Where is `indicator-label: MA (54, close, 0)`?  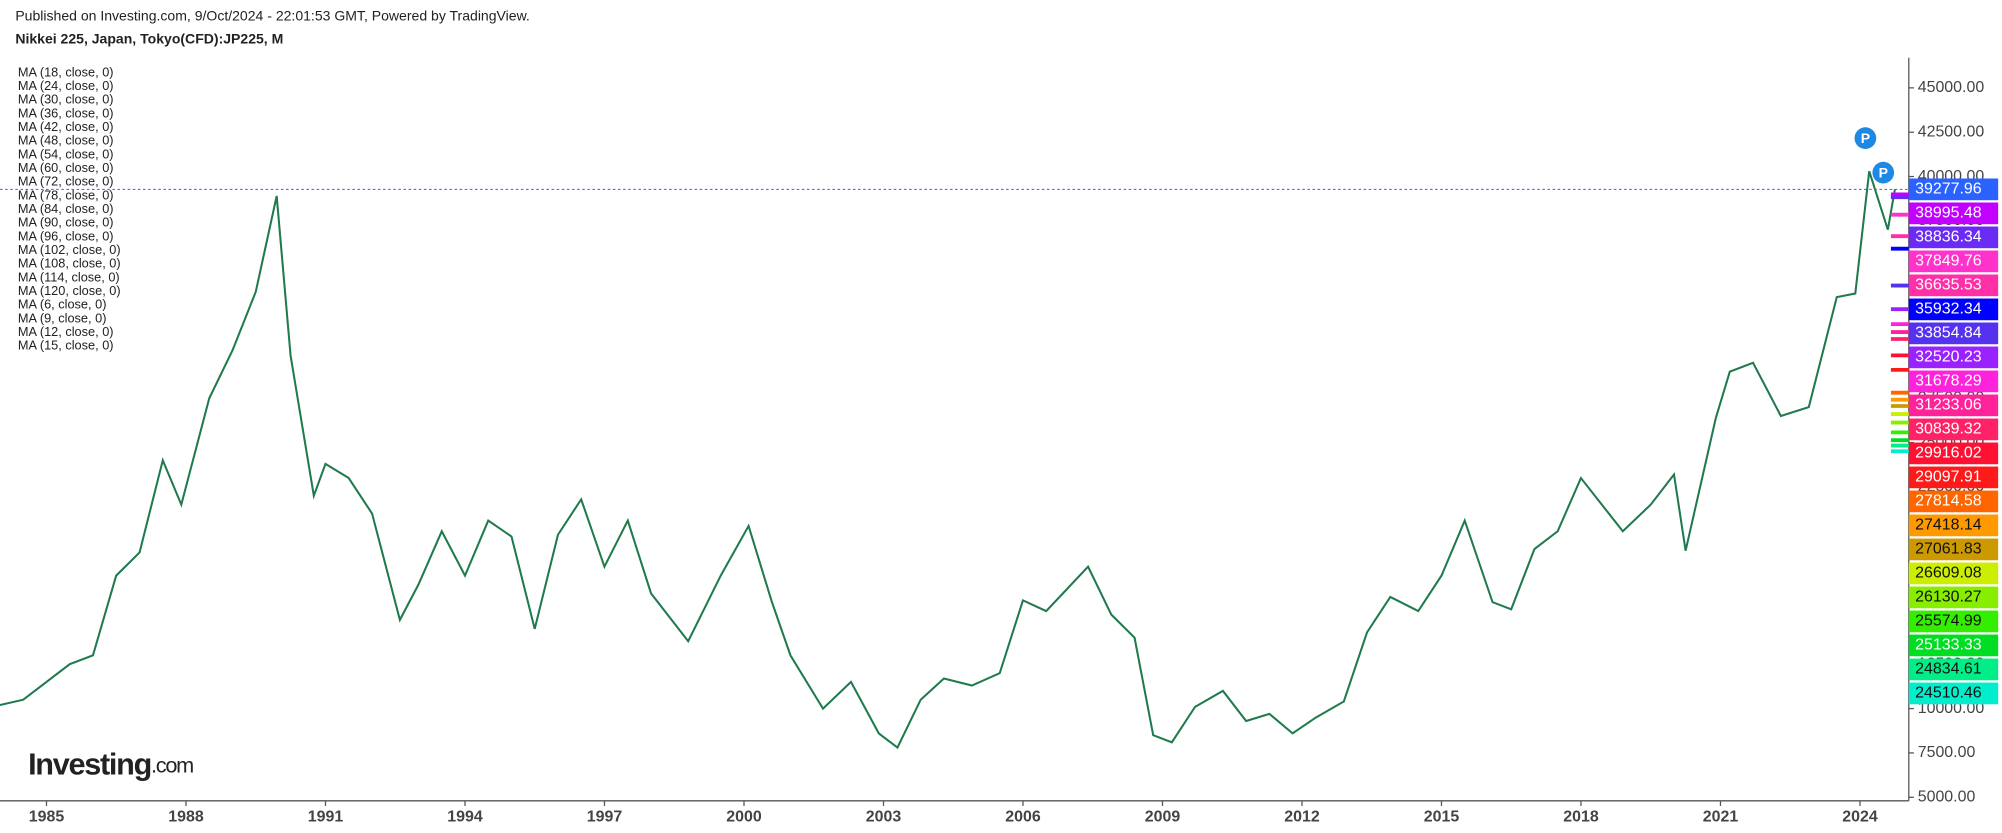
indicator-label: MA (54, close, 0) is located at coordinates (66, 153).